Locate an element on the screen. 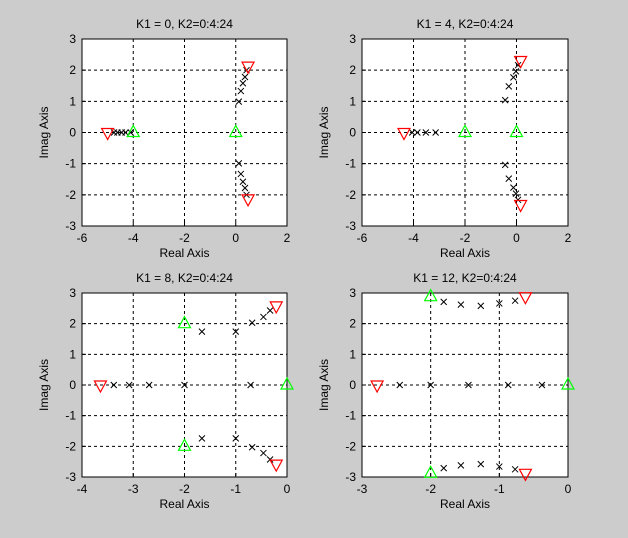 This screenshot has width=628, height=538. subplot-title: K1 = 12, K2=0:4:24 is located at coordinates (465, 278).